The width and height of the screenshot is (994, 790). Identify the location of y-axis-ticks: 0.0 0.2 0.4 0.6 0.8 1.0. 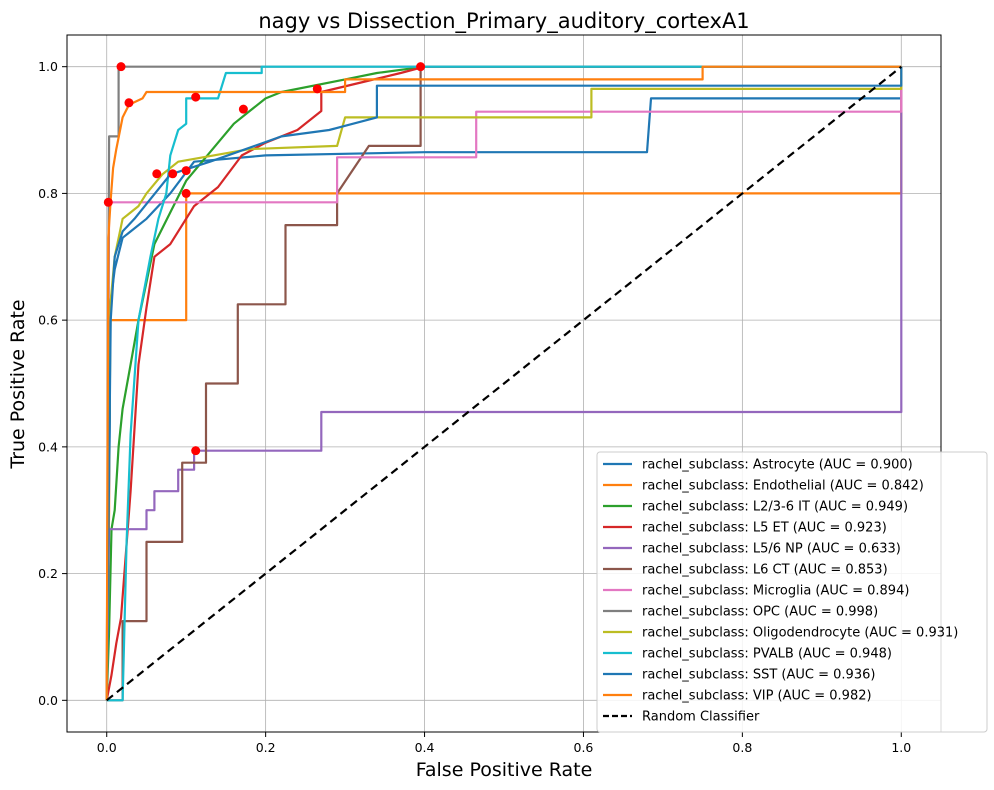
(52, 383).